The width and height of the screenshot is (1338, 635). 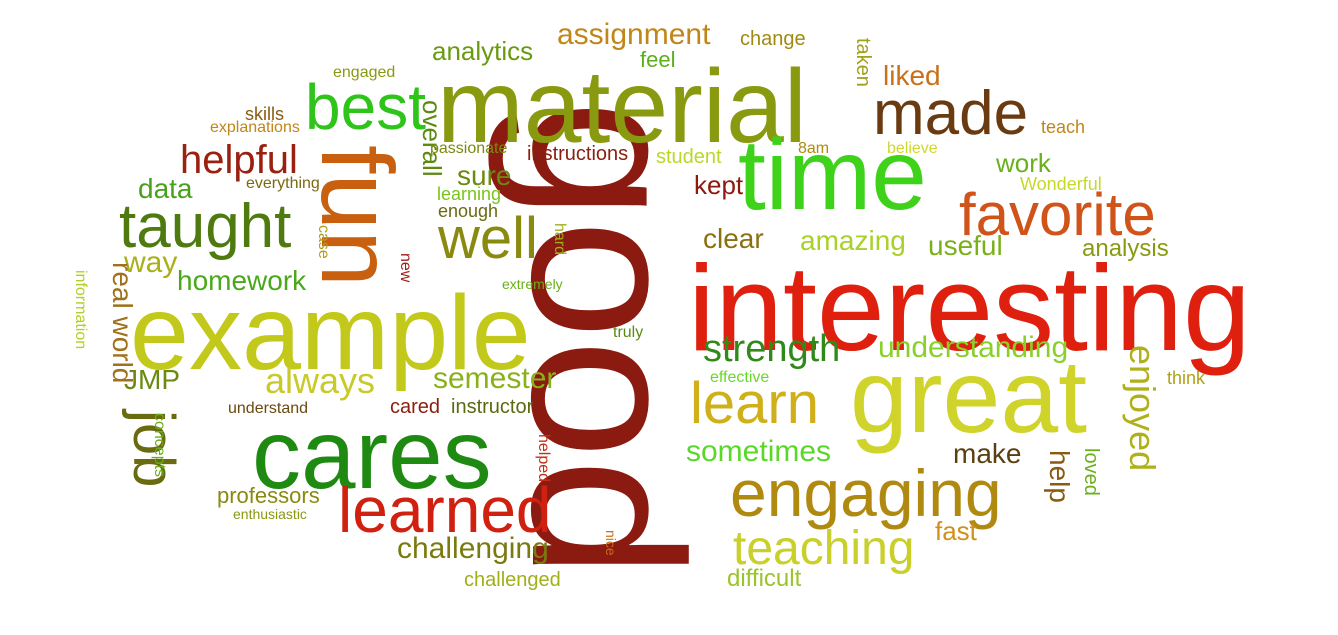 What do you see at coordinates (912, 148) in the screenshot?
I see `word-believe: believe` at bounding box center [912, 148].